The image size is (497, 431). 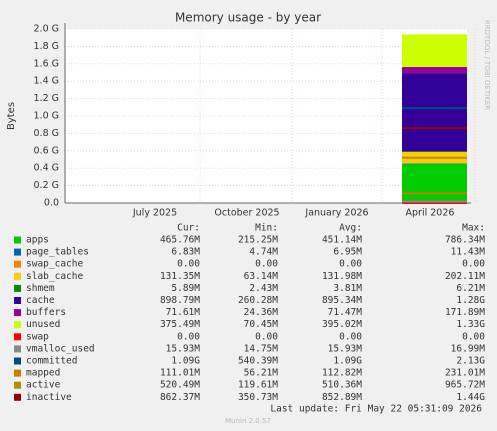 What do you see at coordinates (258, 397) in the screenshot?
I see `legend-value: 350.73M` at bounding box center [258, 397].